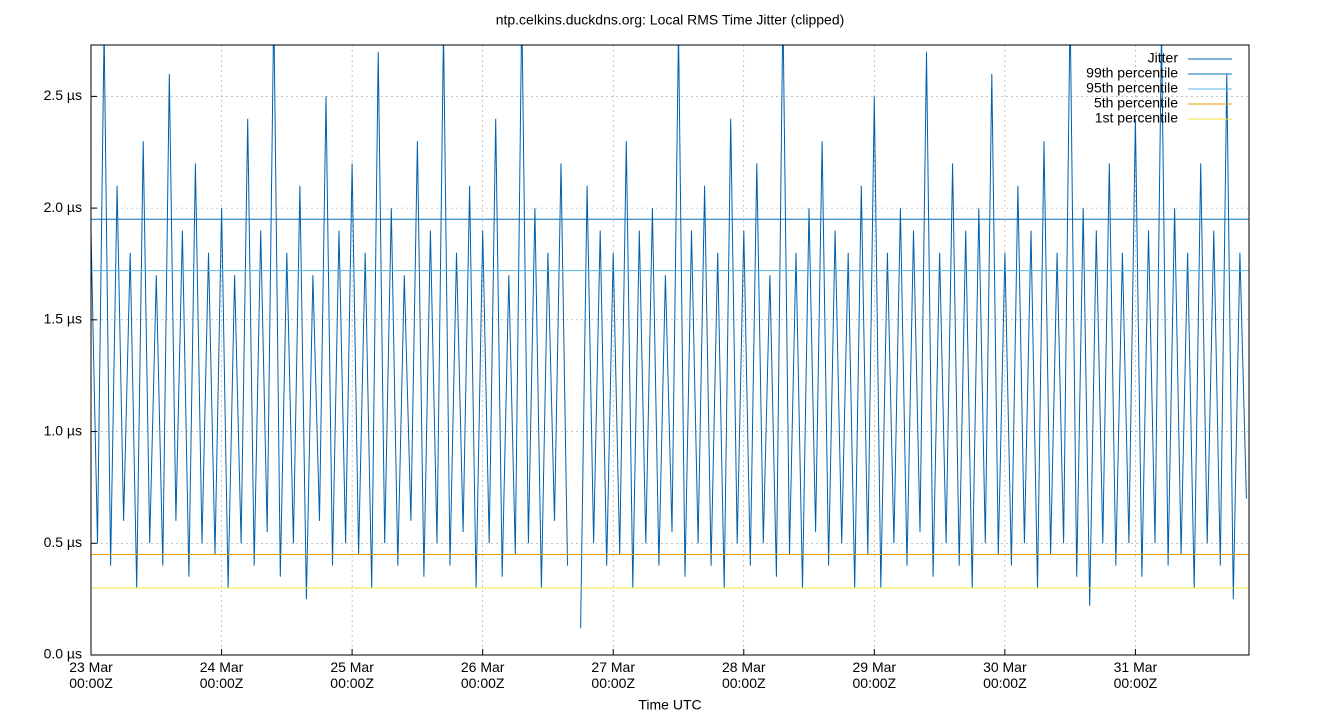  What do you see at coordinates (63, 542) in the screenshot?
I see `y-tick-label: 0.5 µs` at bounding box center [63, 542].